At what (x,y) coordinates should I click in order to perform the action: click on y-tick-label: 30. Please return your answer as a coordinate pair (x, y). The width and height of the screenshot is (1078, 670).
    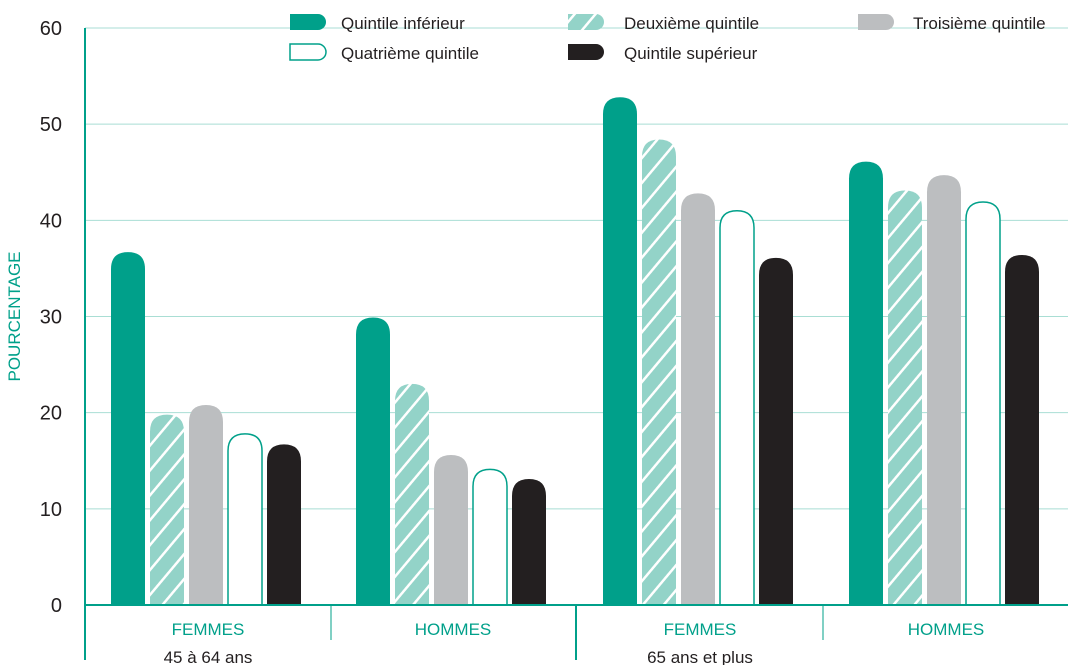
    Looking at the image, I should click on (51, 318).